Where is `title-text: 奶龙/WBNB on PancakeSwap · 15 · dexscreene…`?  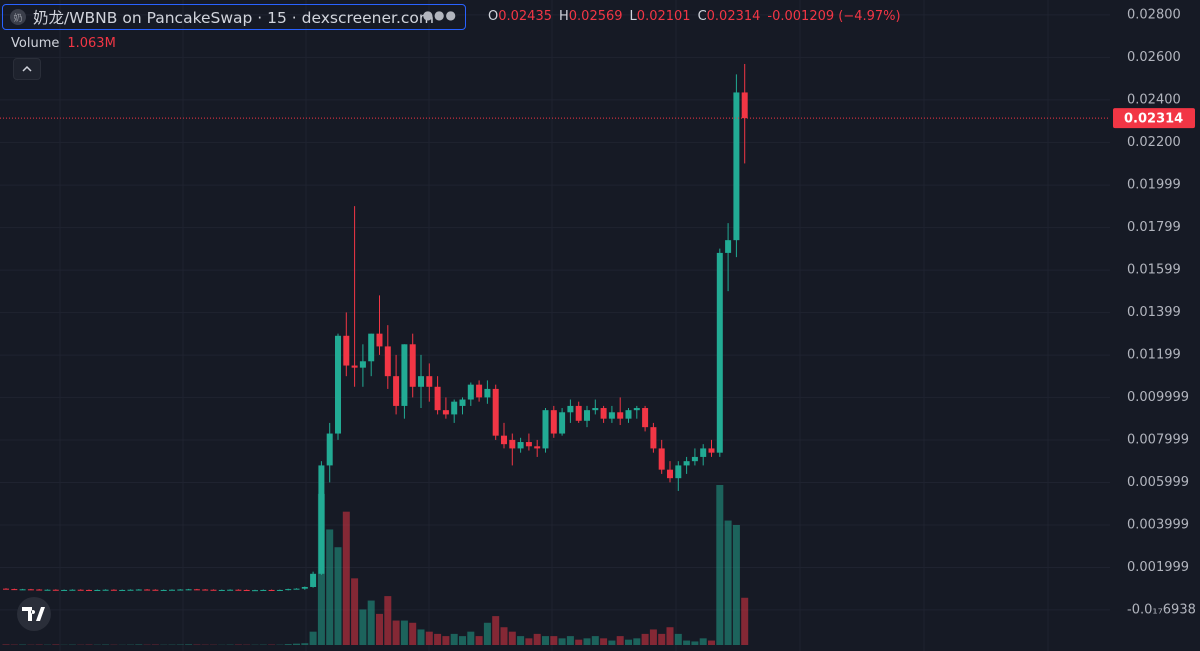 title-text: 奶龙/WBNB on PancakeSwap · 15 · dexscreene… is located at coordinates (233, 18).